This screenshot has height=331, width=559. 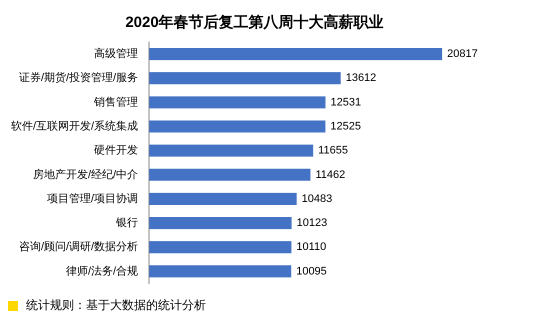 What do you see at coordinates (311, 271) in the screenshot?
I see `data-label: 10095` at bounding box center [311, 271].